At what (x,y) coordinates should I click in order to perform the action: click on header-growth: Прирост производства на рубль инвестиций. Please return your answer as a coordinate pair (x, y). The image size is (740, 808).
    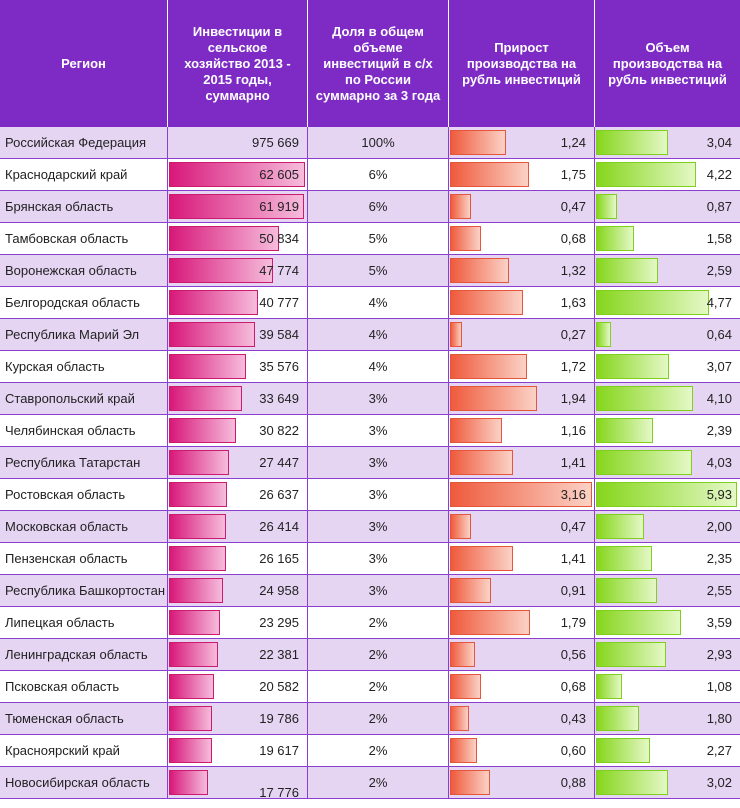
    Looking at the image, I should click on (522, 63).